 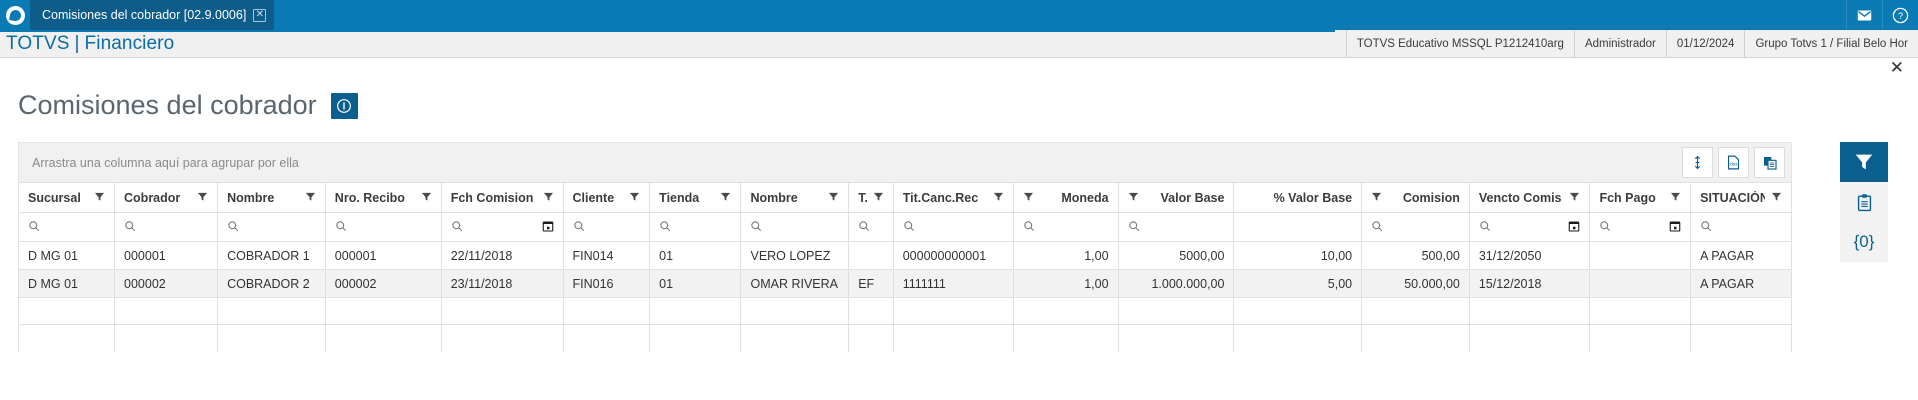 What do you see at coordinates (1640, 197) in the screenshot?
I see `grid-column-header: Fch Pago` at bounding box center [1640, 197].